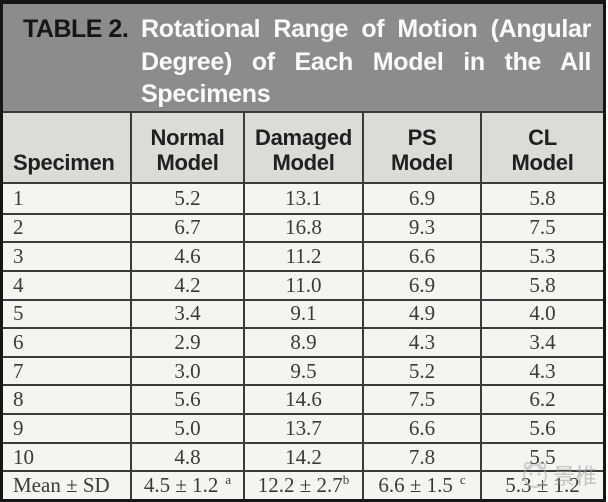 This screenshot has height=502, width=608. I want to click on value-cell: 13.7, so click(302, 428).